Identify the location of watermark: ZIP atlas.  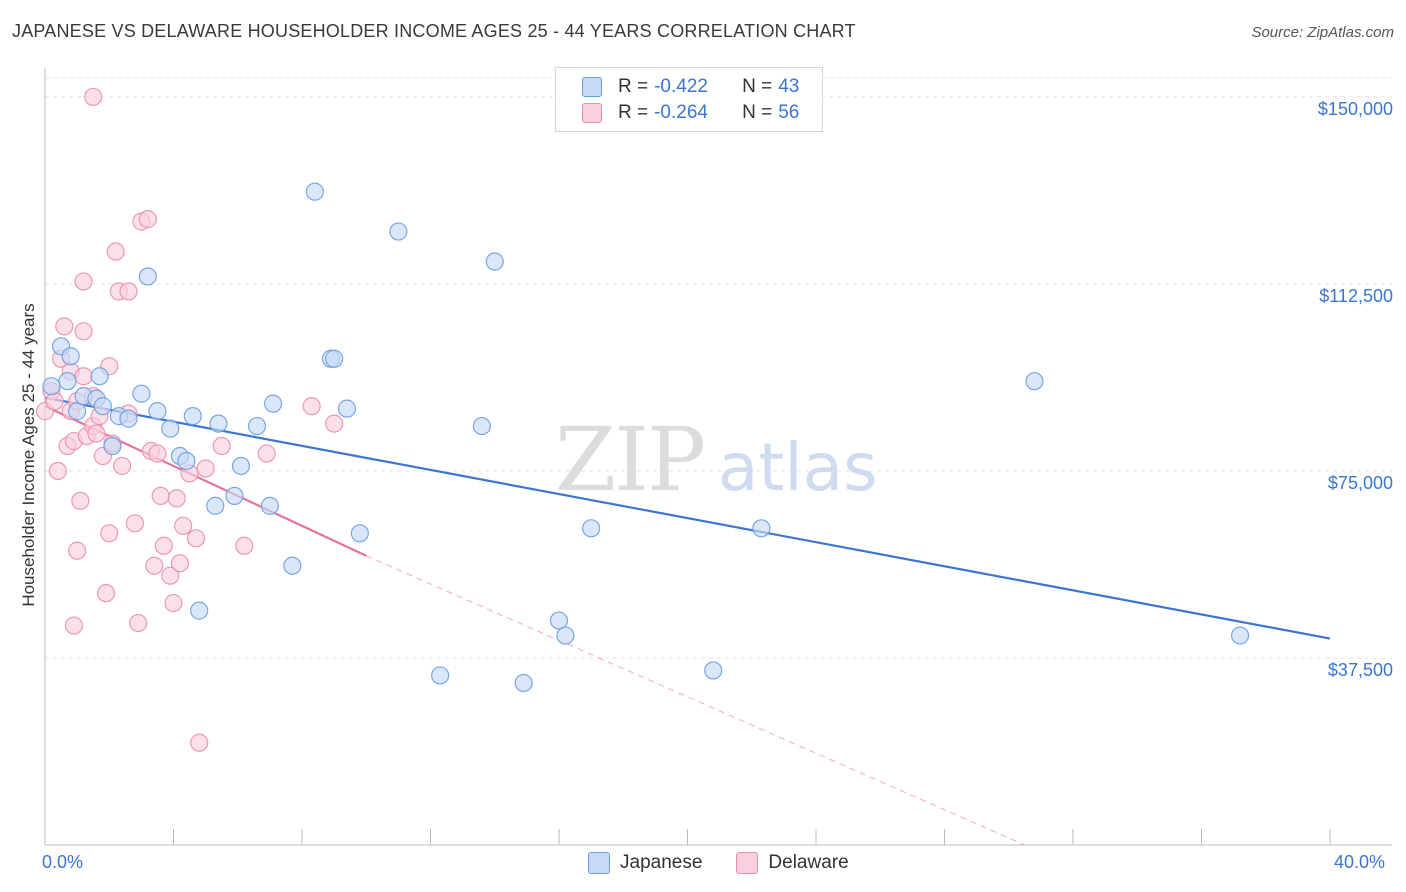
(716, 459).